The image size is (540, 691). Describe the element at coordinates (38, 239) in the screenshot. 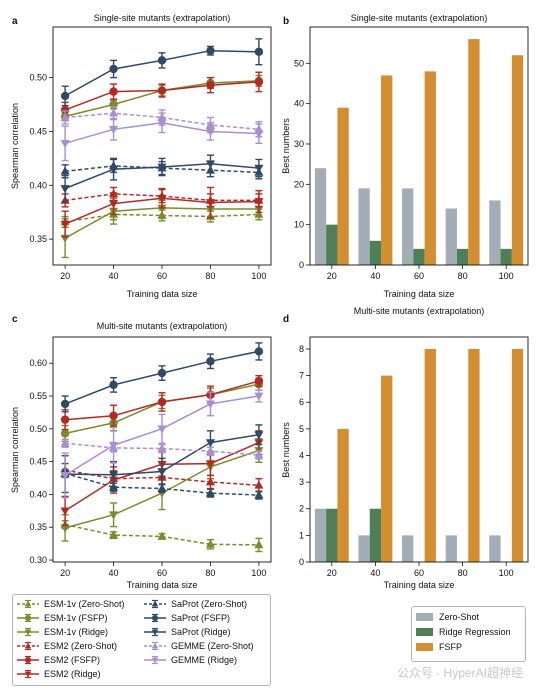

I see `panel-a-ytick-label: 0.35` at that location.